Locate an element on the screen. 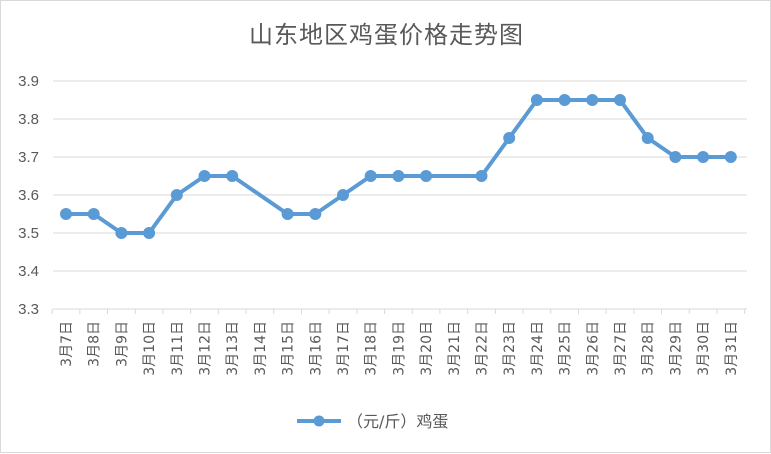 The width and height of the screenshot is (771, 454). x-tick-label: 3月26日 is located at coordinates (593, 348).